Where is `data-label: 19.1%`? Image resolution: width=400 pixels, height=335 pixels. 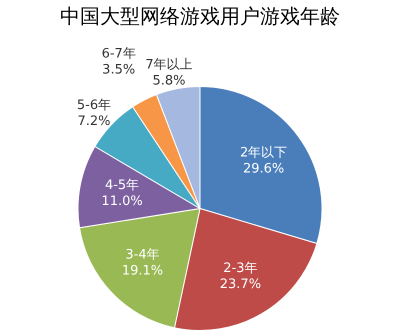
data-label: 19.1% is located at coordinates (143, 270).